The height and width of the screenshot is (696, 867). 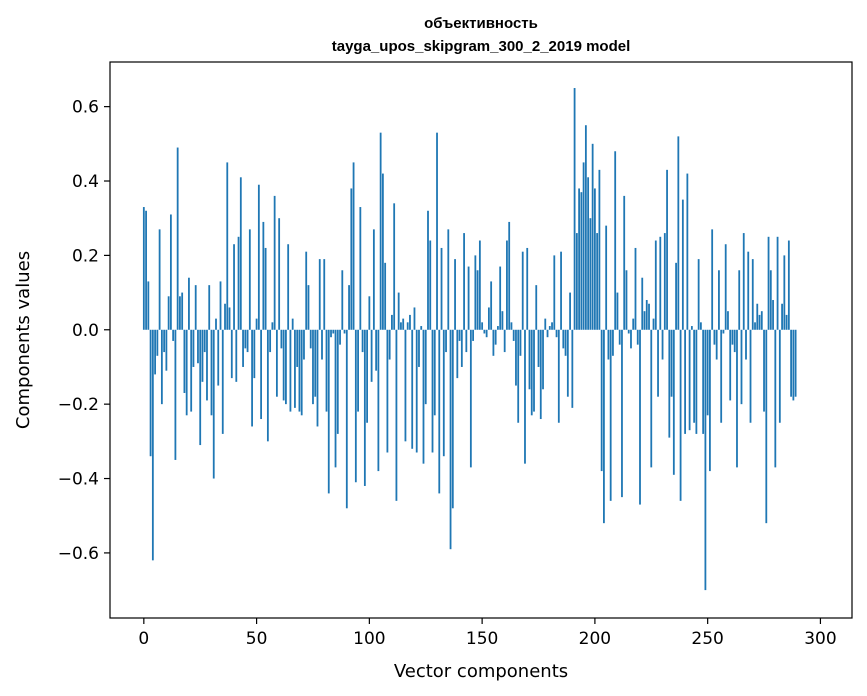 What do you see at coordinates (23, 340) in the screenshot?
I see `y-axis-label: Components values` at bounding box center [23, 340].